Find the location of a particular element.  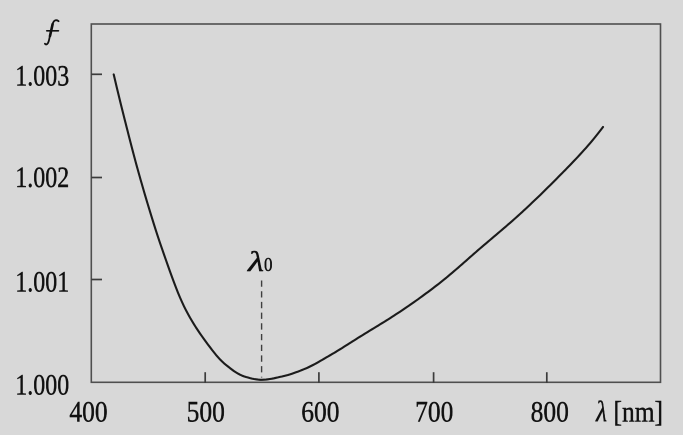

svg-text: 700 is located at coordinates (434, 412).